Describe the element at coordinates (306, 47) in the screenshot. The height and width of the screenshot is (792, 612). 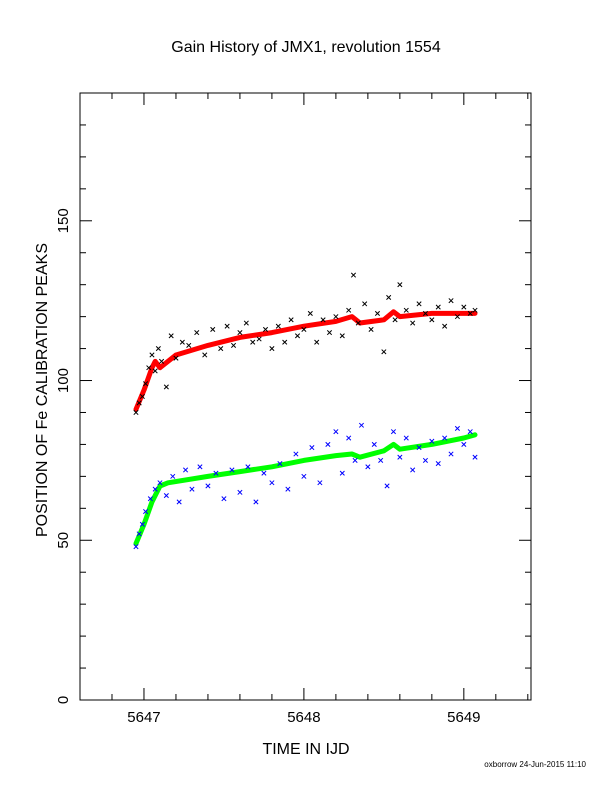
I see `chart-title: Gain History of JMX1, revolution 1554` at that location.